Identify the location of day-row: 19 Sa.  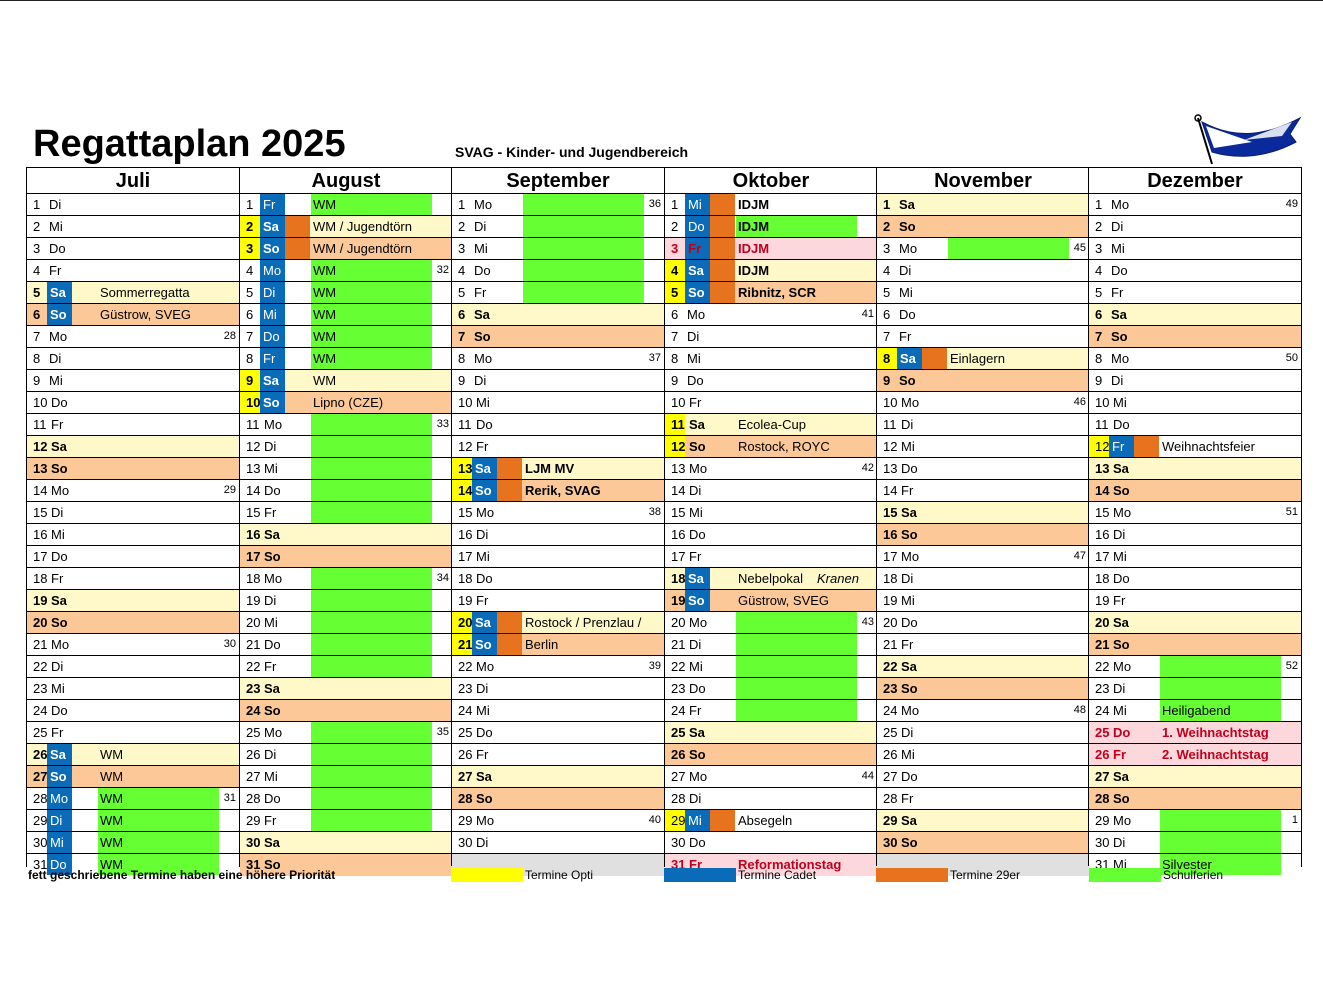
(133, 601).